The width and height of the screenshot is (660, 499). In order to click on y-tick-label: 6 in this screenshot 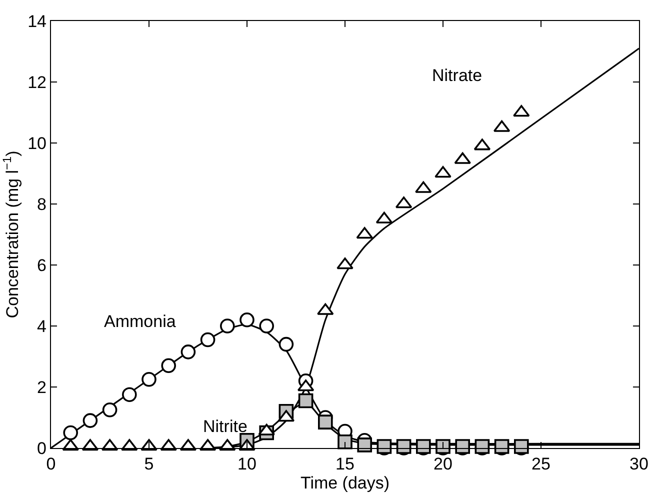, I will do `click(41, 265)`.